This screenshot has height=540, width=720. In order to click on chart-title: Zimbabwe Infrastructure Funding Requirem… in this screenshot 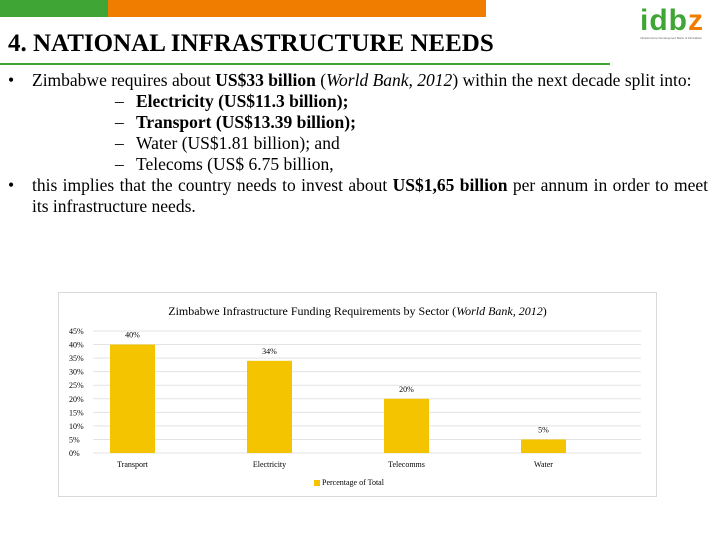, I will do `click(357, 311)`.